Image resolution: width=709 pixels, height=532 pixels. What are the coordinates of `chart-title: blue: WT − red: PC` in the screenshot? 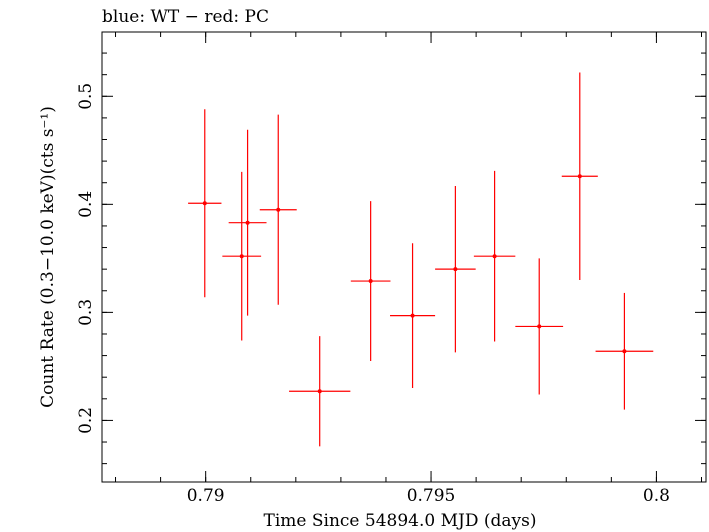 It's located at (185, 17).